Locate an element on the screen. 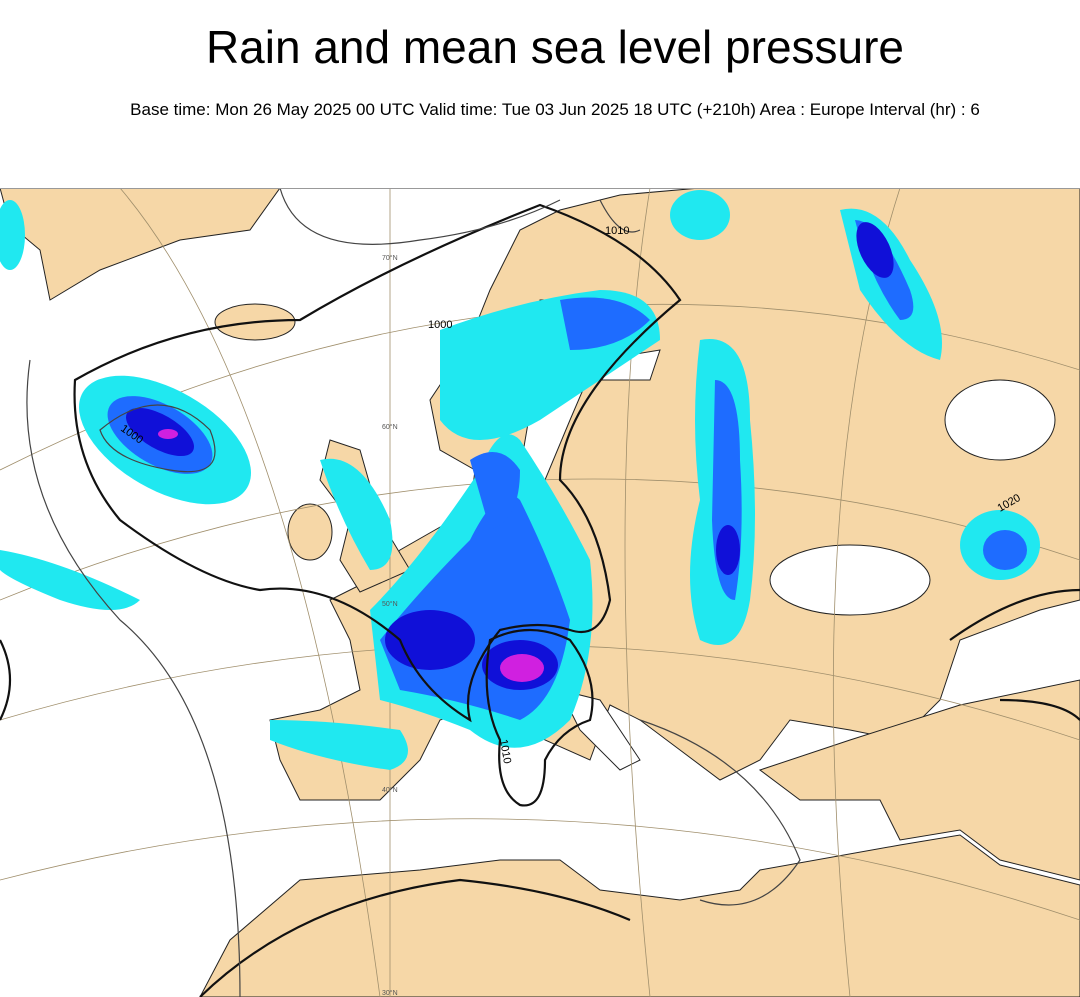 This screenshot has height=997, width=1080. latitude-label: 40°N is located at coordinates (390, 790).